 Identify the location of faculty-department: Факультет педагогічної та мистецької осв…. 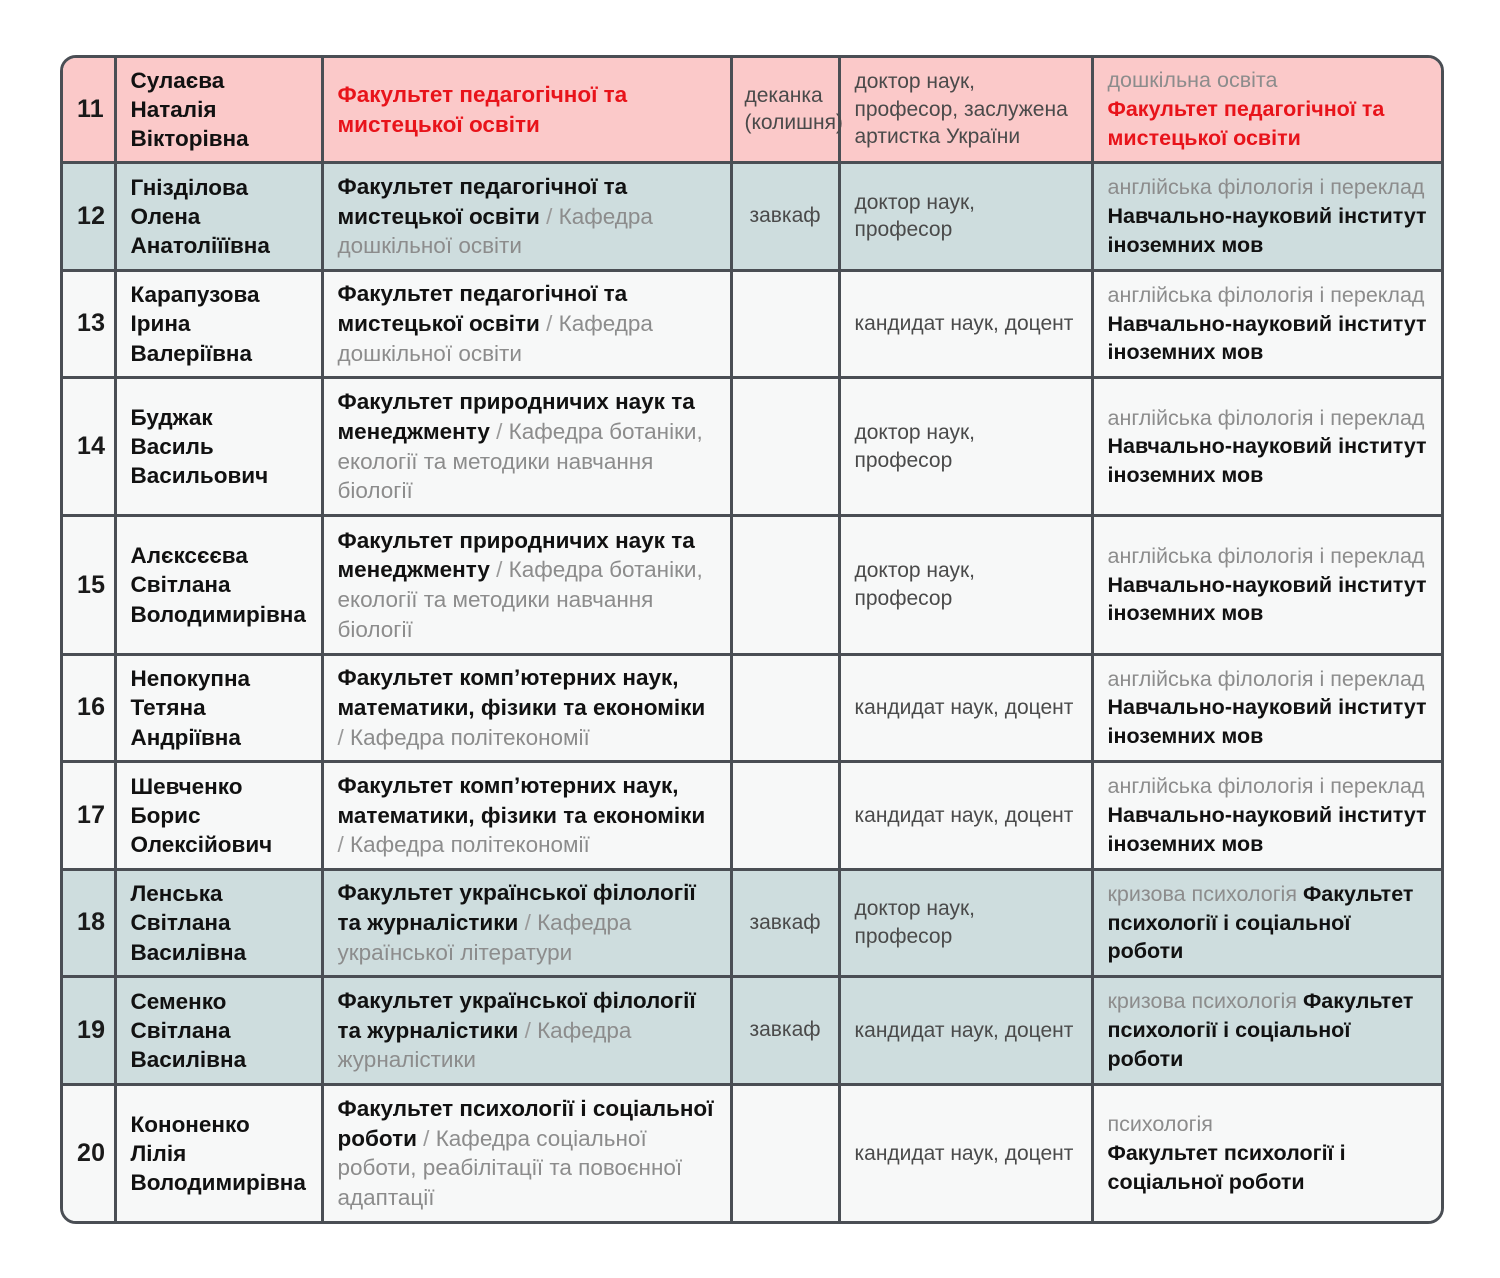
(527, 111).